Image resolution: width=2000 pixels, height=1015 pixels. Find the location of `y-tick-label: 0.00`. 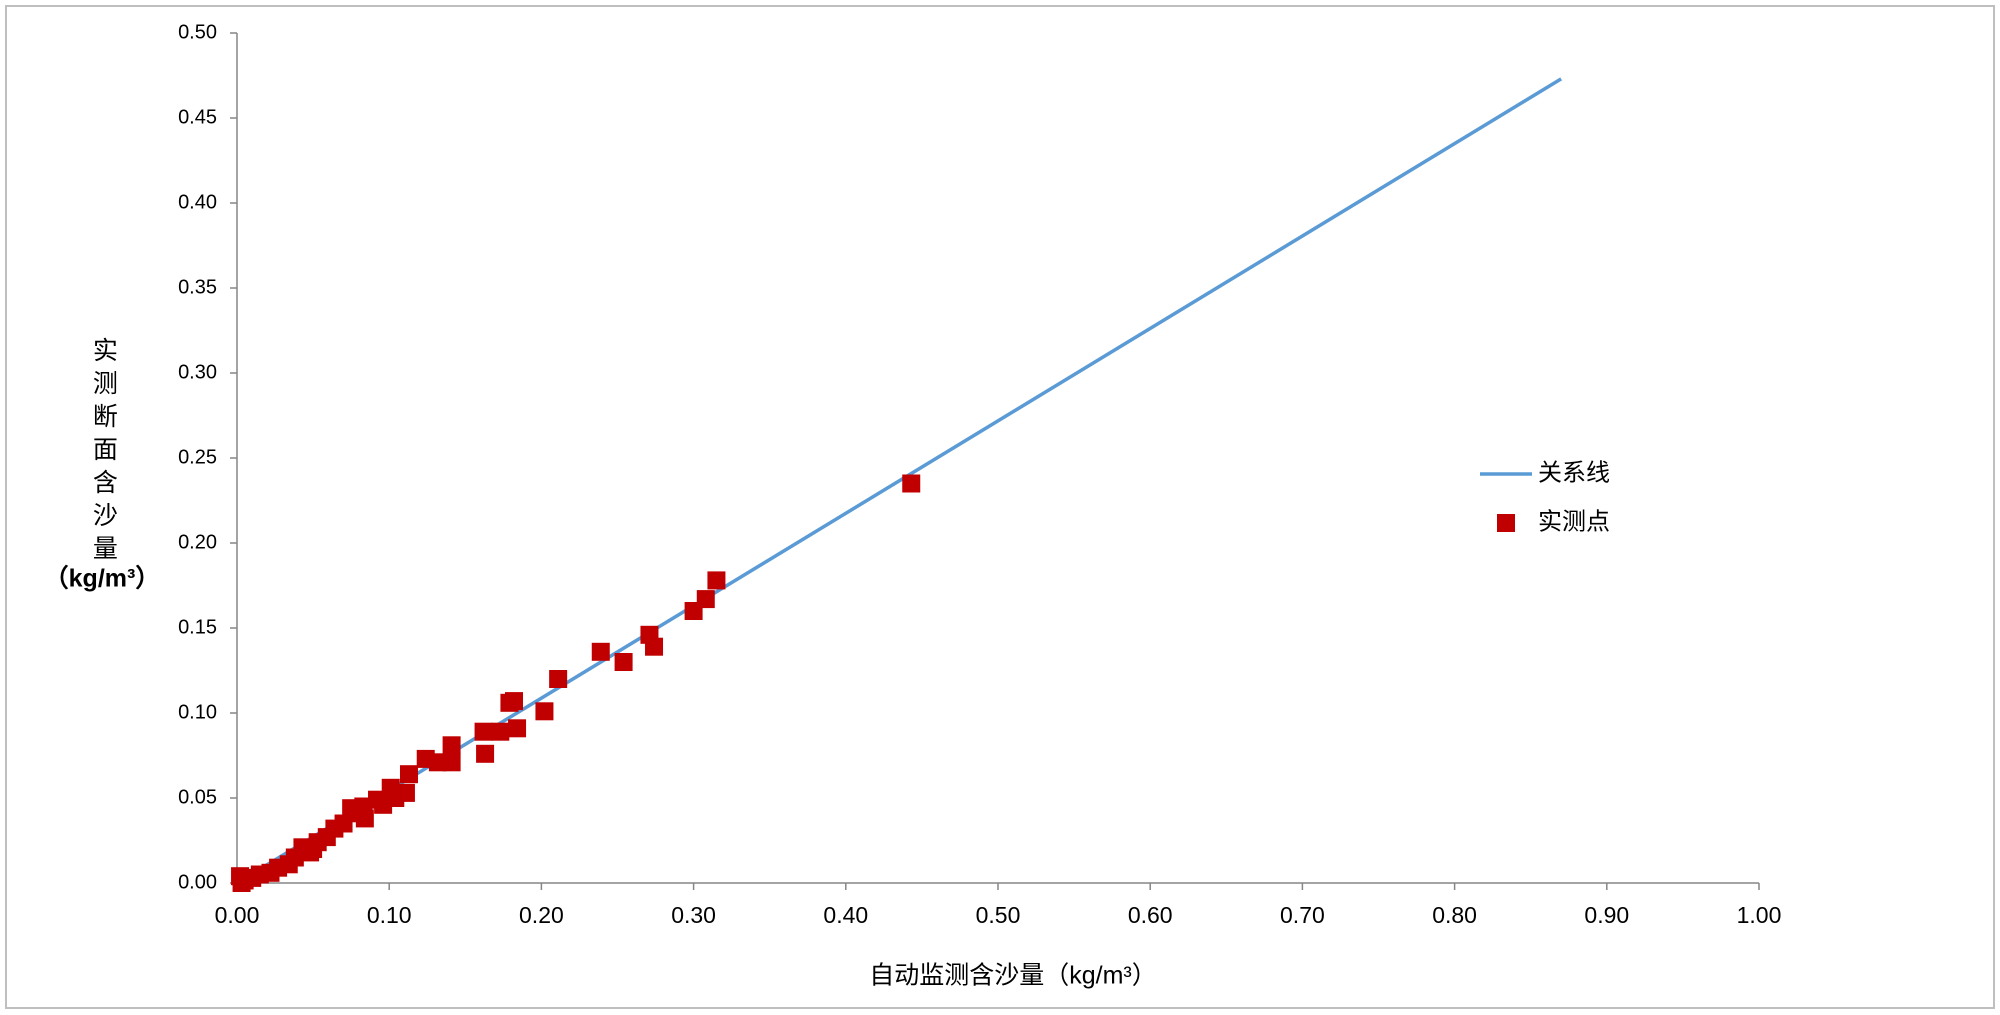

y-tick-label: 0.00 is located at coordinates (197, 882).